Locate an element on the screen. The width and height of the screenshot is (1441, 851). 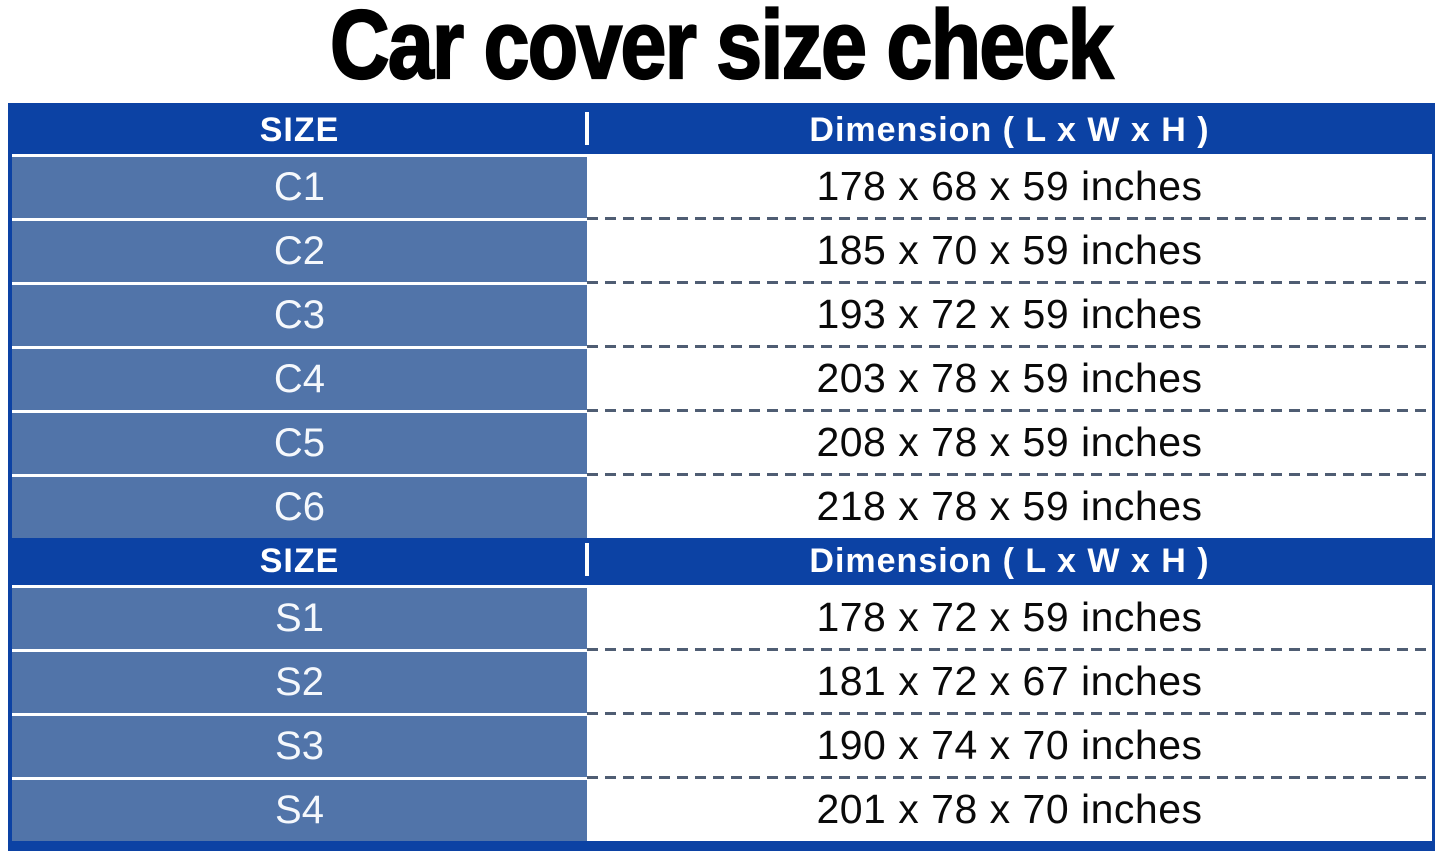
size-cell: C2 is located at coordinates (299, 250).